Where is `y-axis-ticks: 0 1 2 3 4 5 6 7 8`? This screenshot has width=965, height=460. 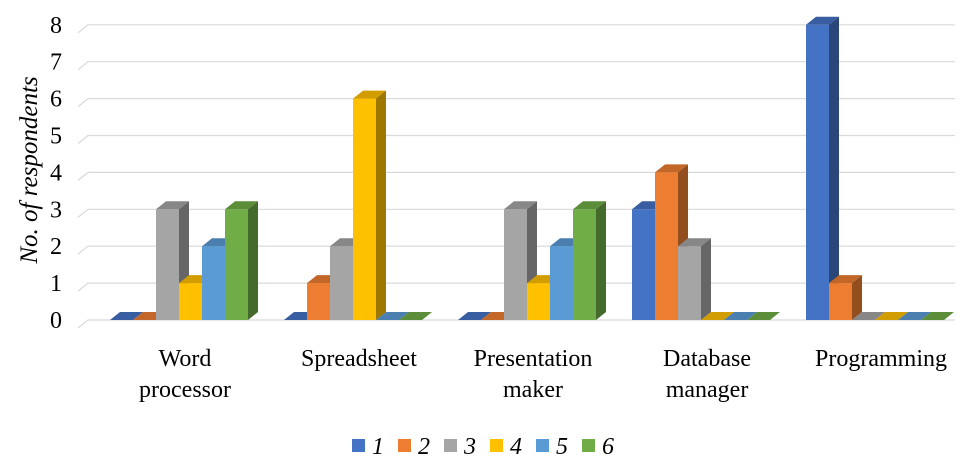
y-axis-ticks: 0 1 2 3 4 5 6 7 8 is located at coordinates (56, 173).